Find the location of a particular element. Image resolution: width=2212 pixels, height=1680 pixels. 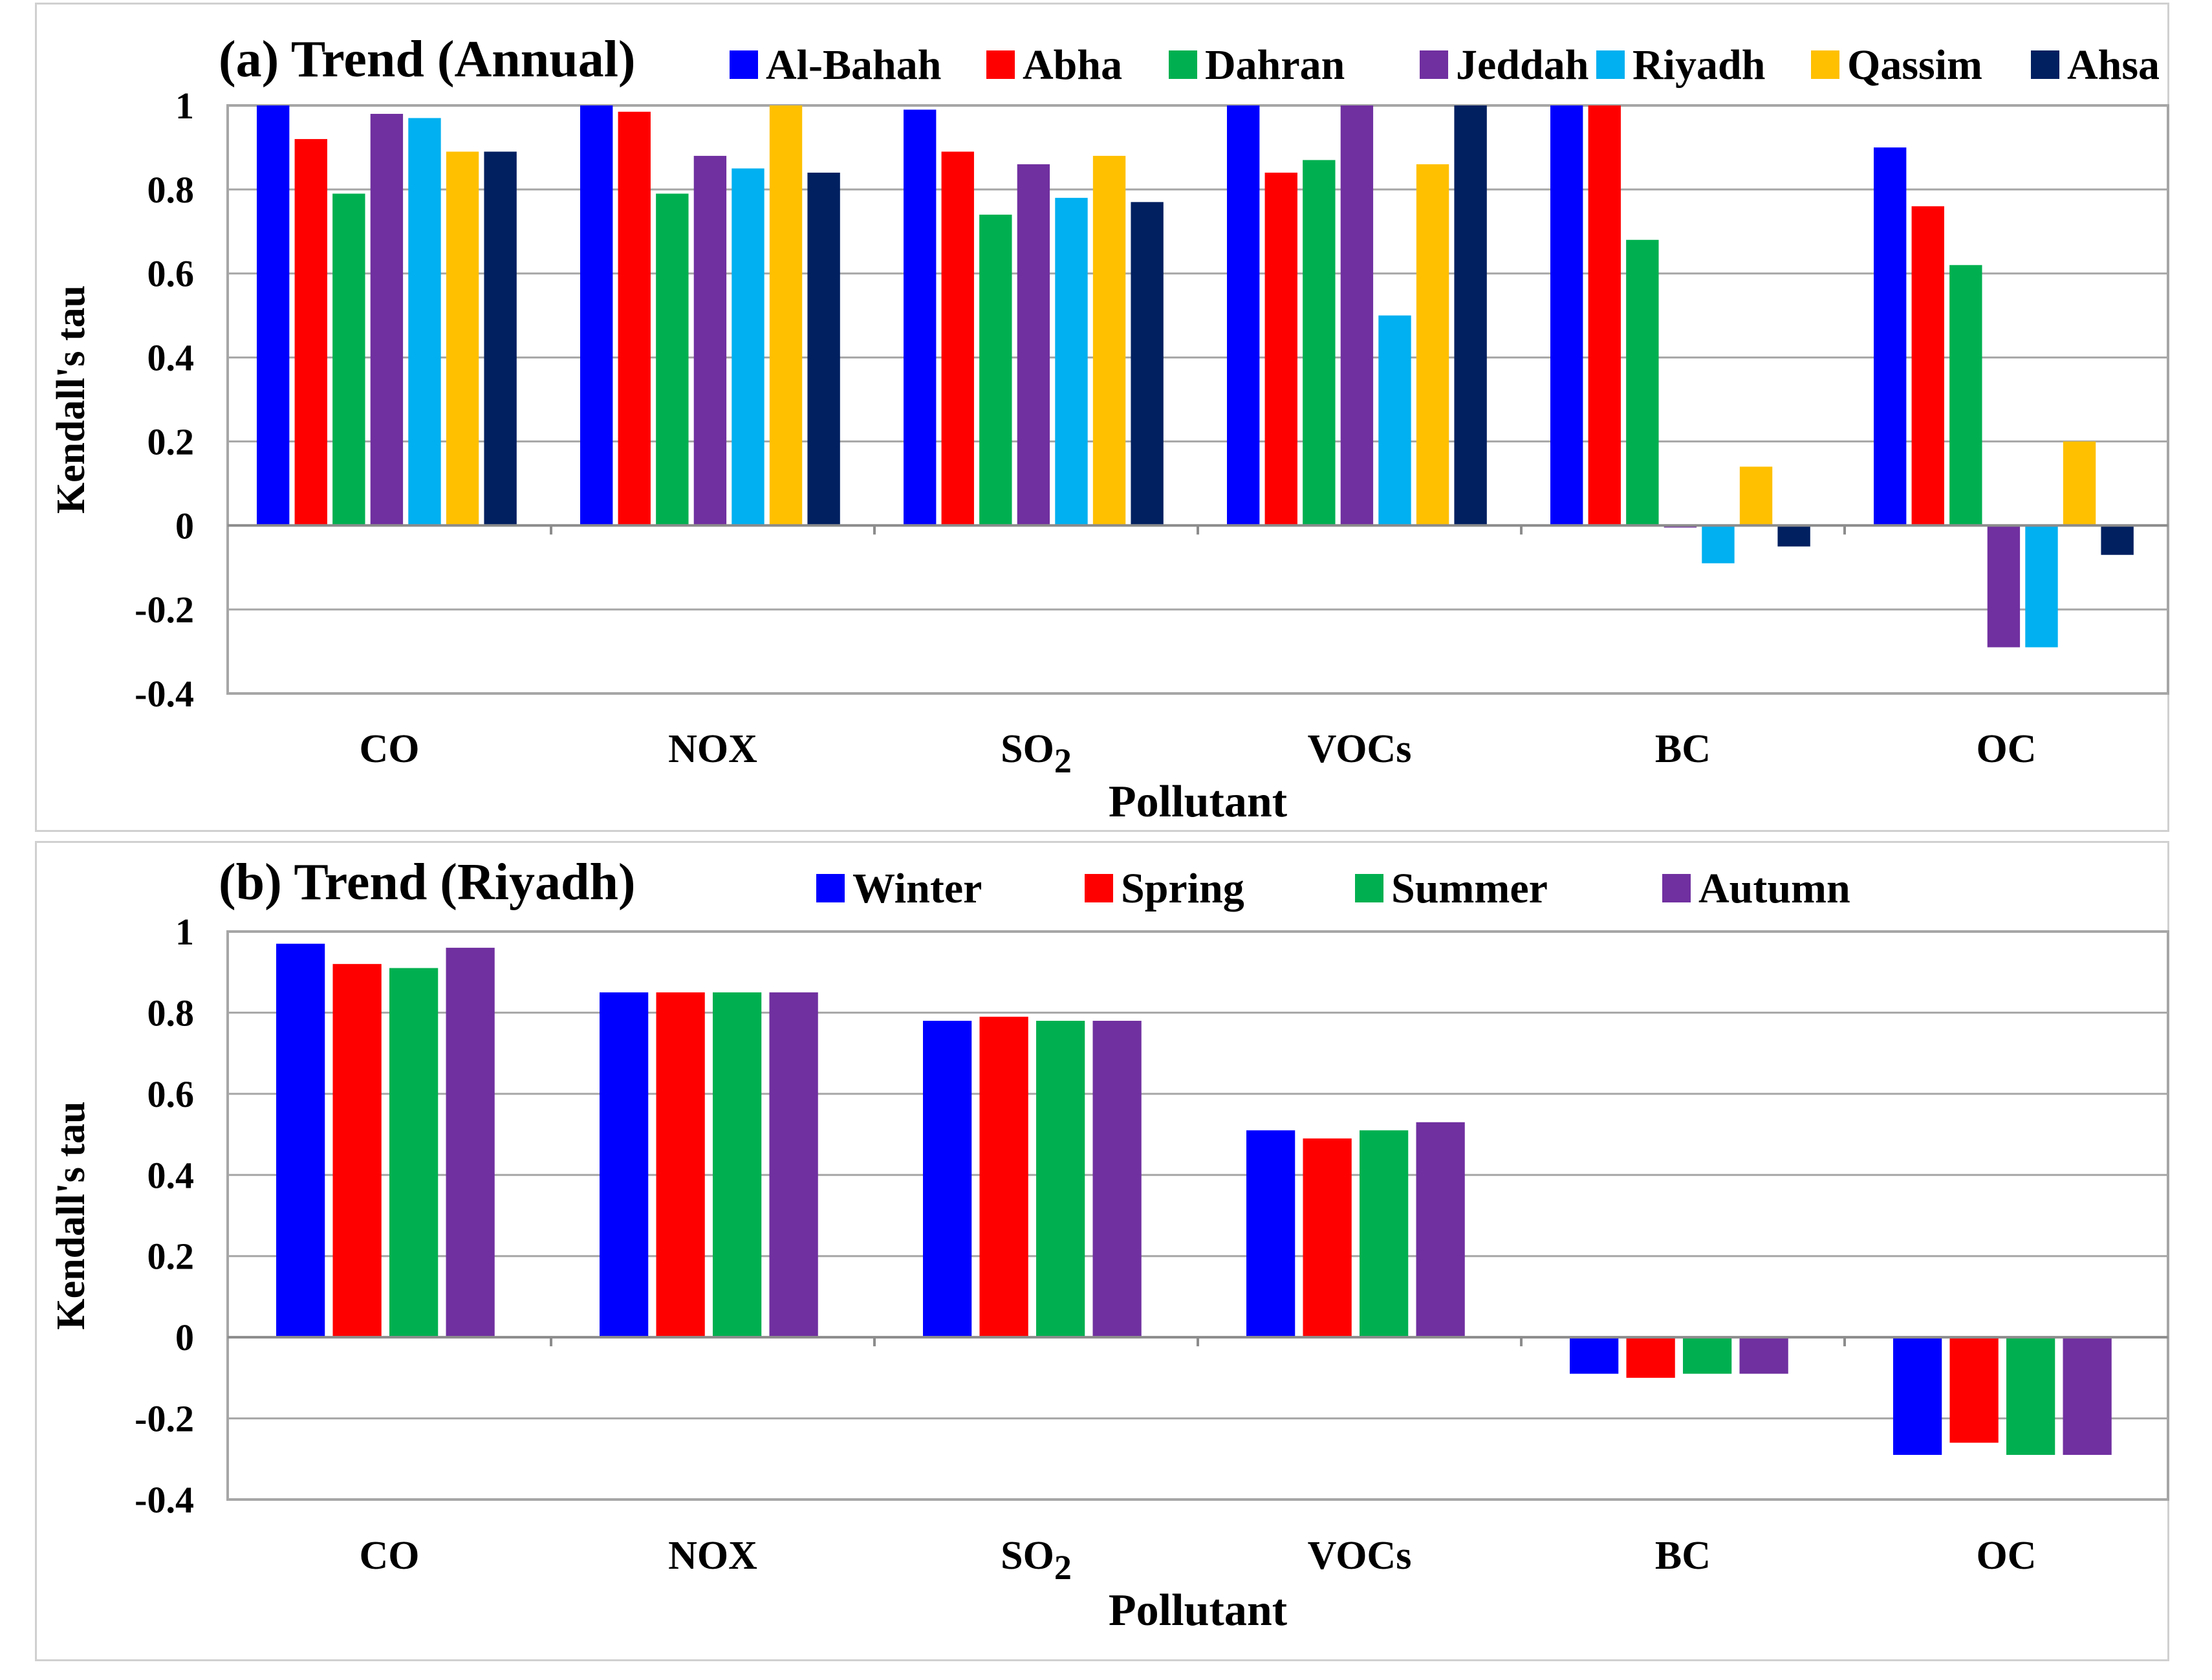

chart-a-x-axis-label: Pollutant is located at coordinates (1198, 802).